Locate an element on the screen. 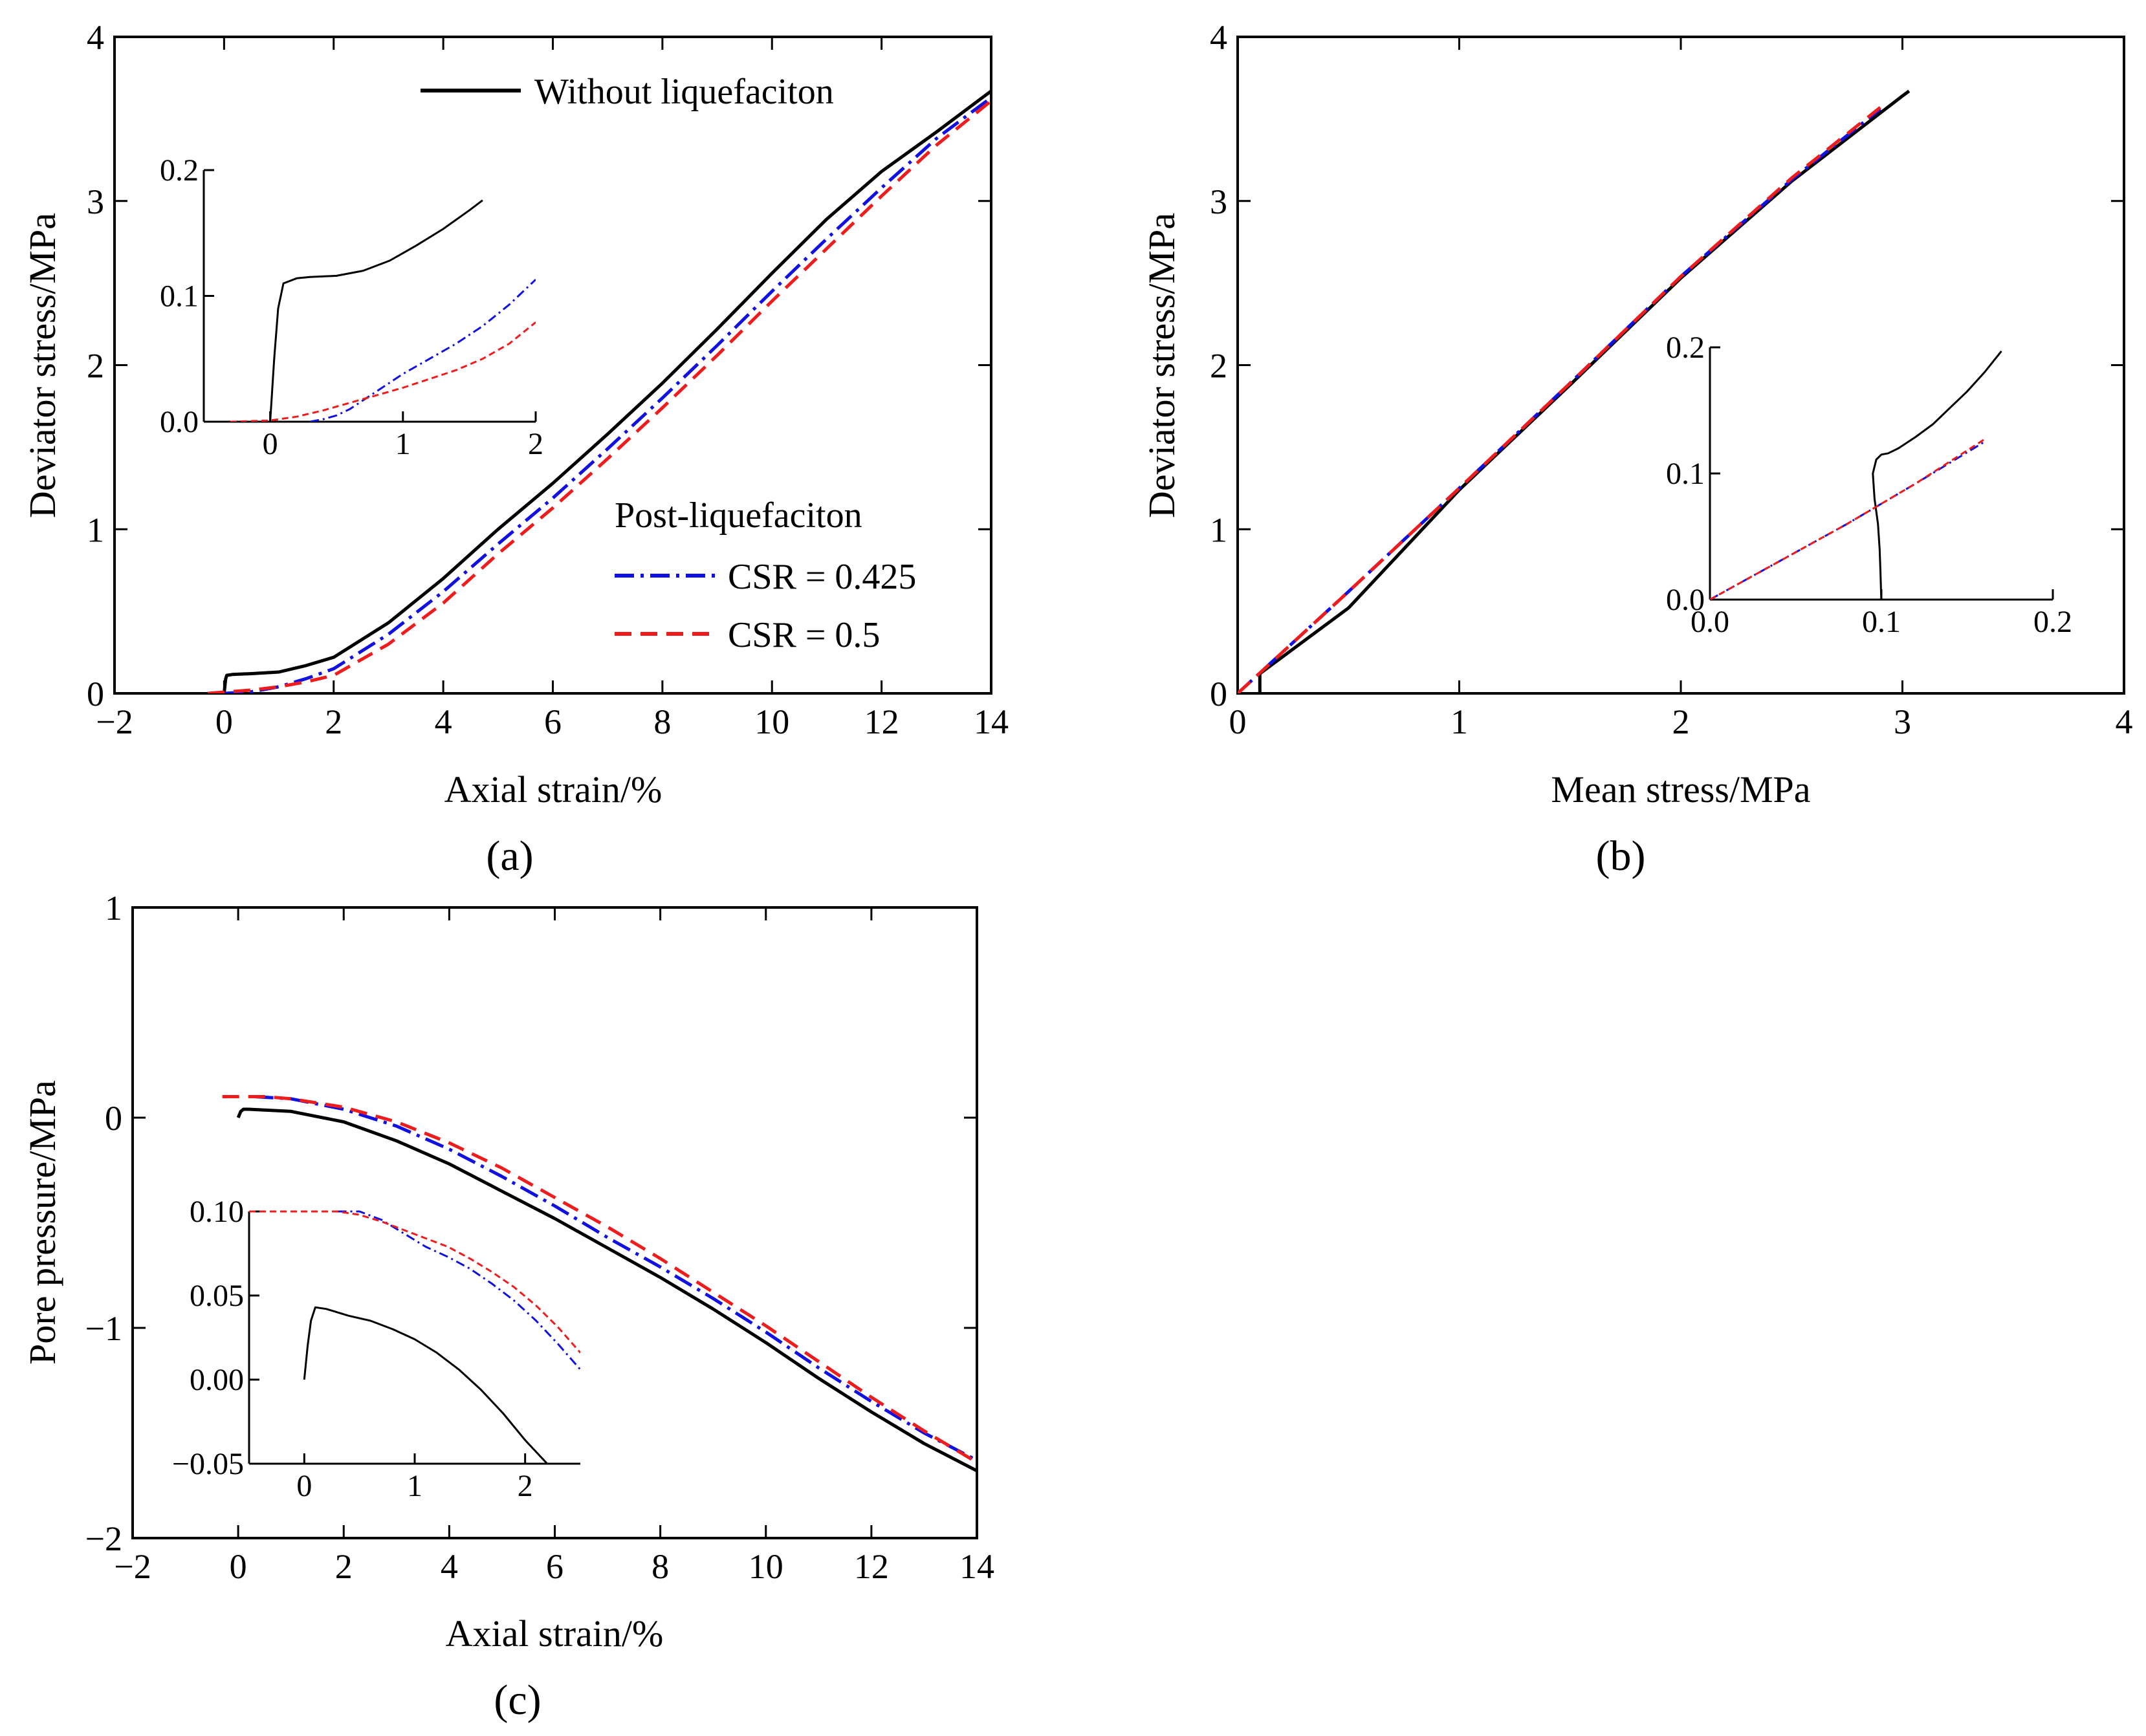 The image size is (2146, 1736). b-inset-series-without is located at coordinates (1937, 475).